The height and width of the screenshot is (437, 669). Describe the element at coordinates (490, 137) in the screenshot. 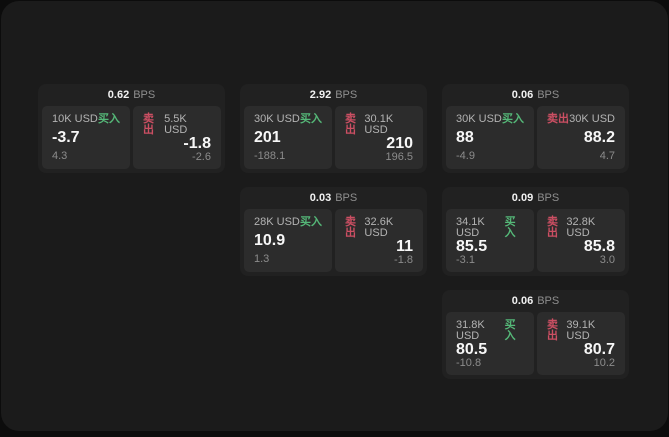

I see `buy-quote-tile: 30K USD 买入 88 -4.9` at that location.